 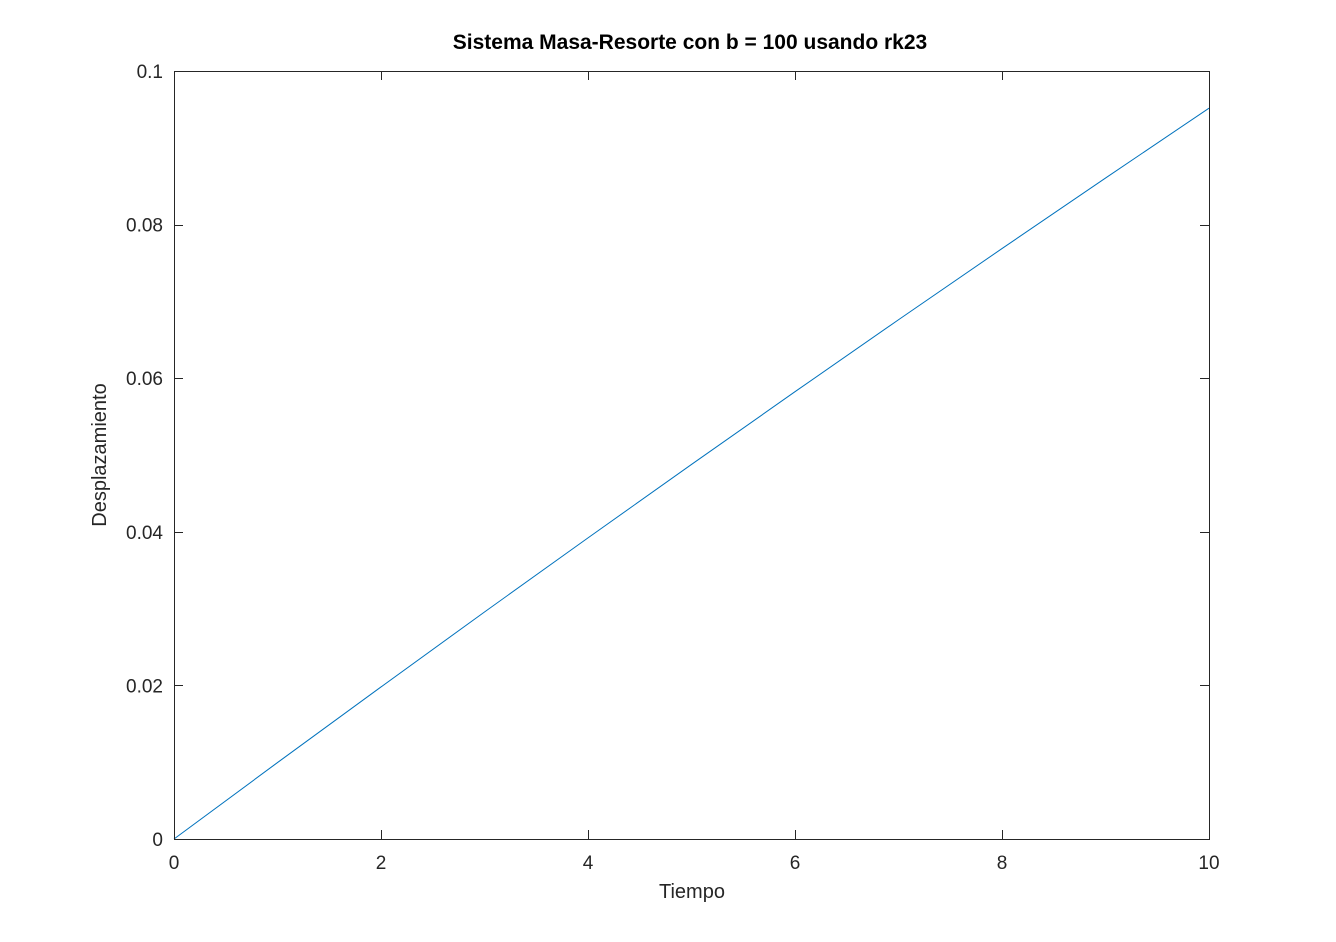 What do you see at coordinates (150, 72) in the screenshot?
I see `y-tick-label: 0.1` at bounding box center [150, 72].